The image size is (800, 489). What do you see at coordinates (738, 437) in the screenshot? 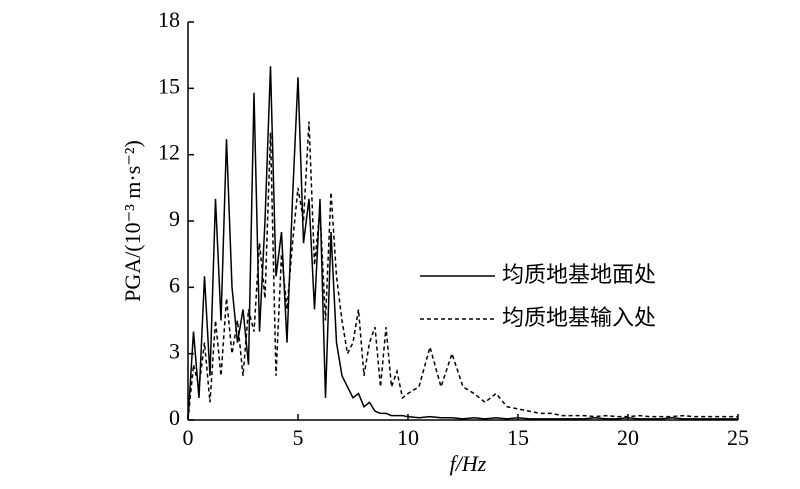
I see `x-tick-label: 25` at bounding box center [738, 437].